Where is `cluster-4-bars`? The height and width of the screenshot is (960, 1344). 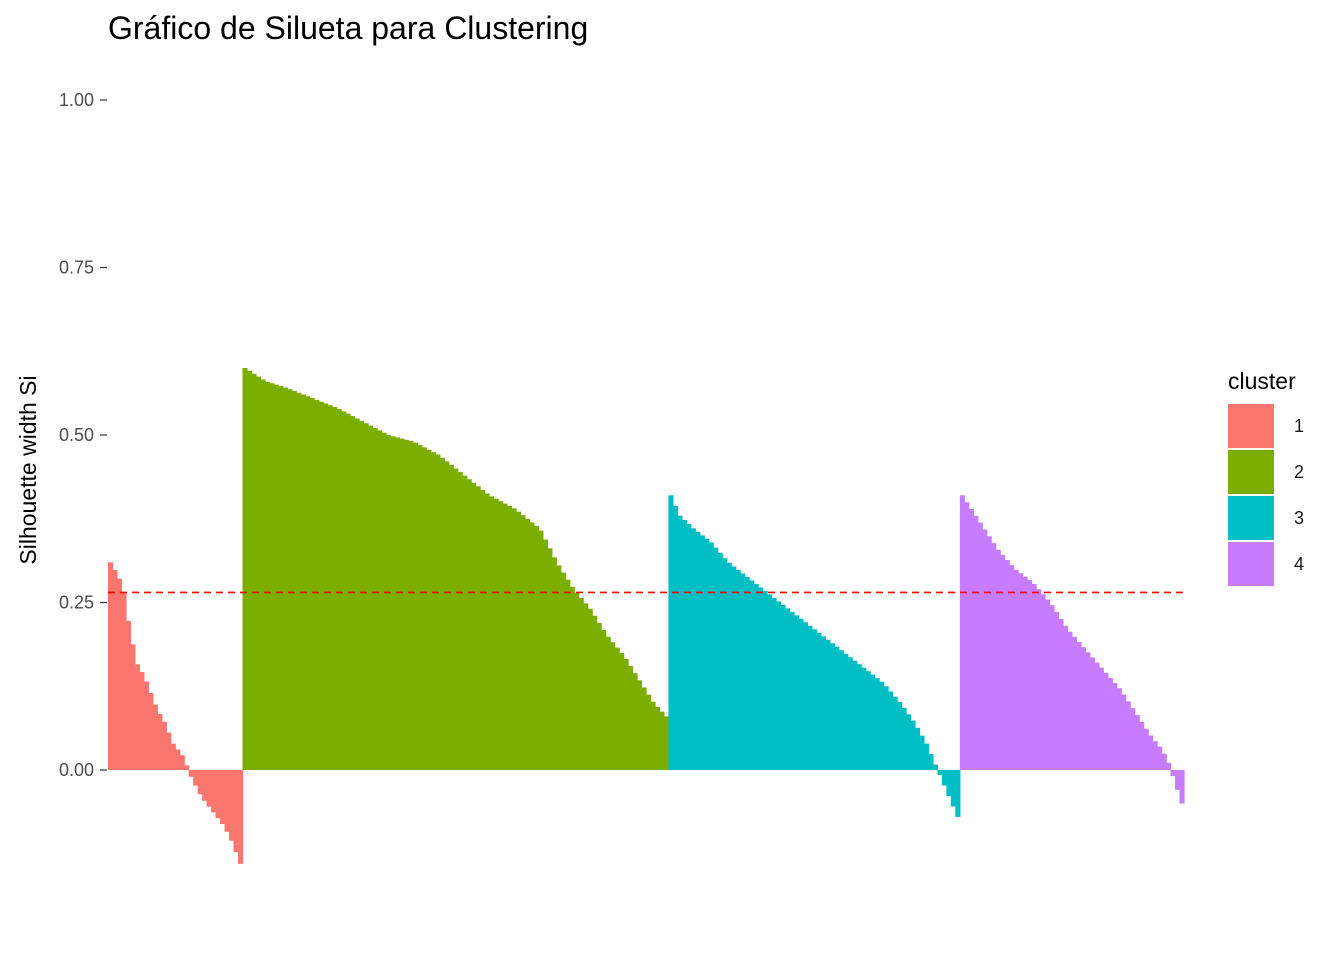
cluster-4-bars is located at coordinates (1072, 649).